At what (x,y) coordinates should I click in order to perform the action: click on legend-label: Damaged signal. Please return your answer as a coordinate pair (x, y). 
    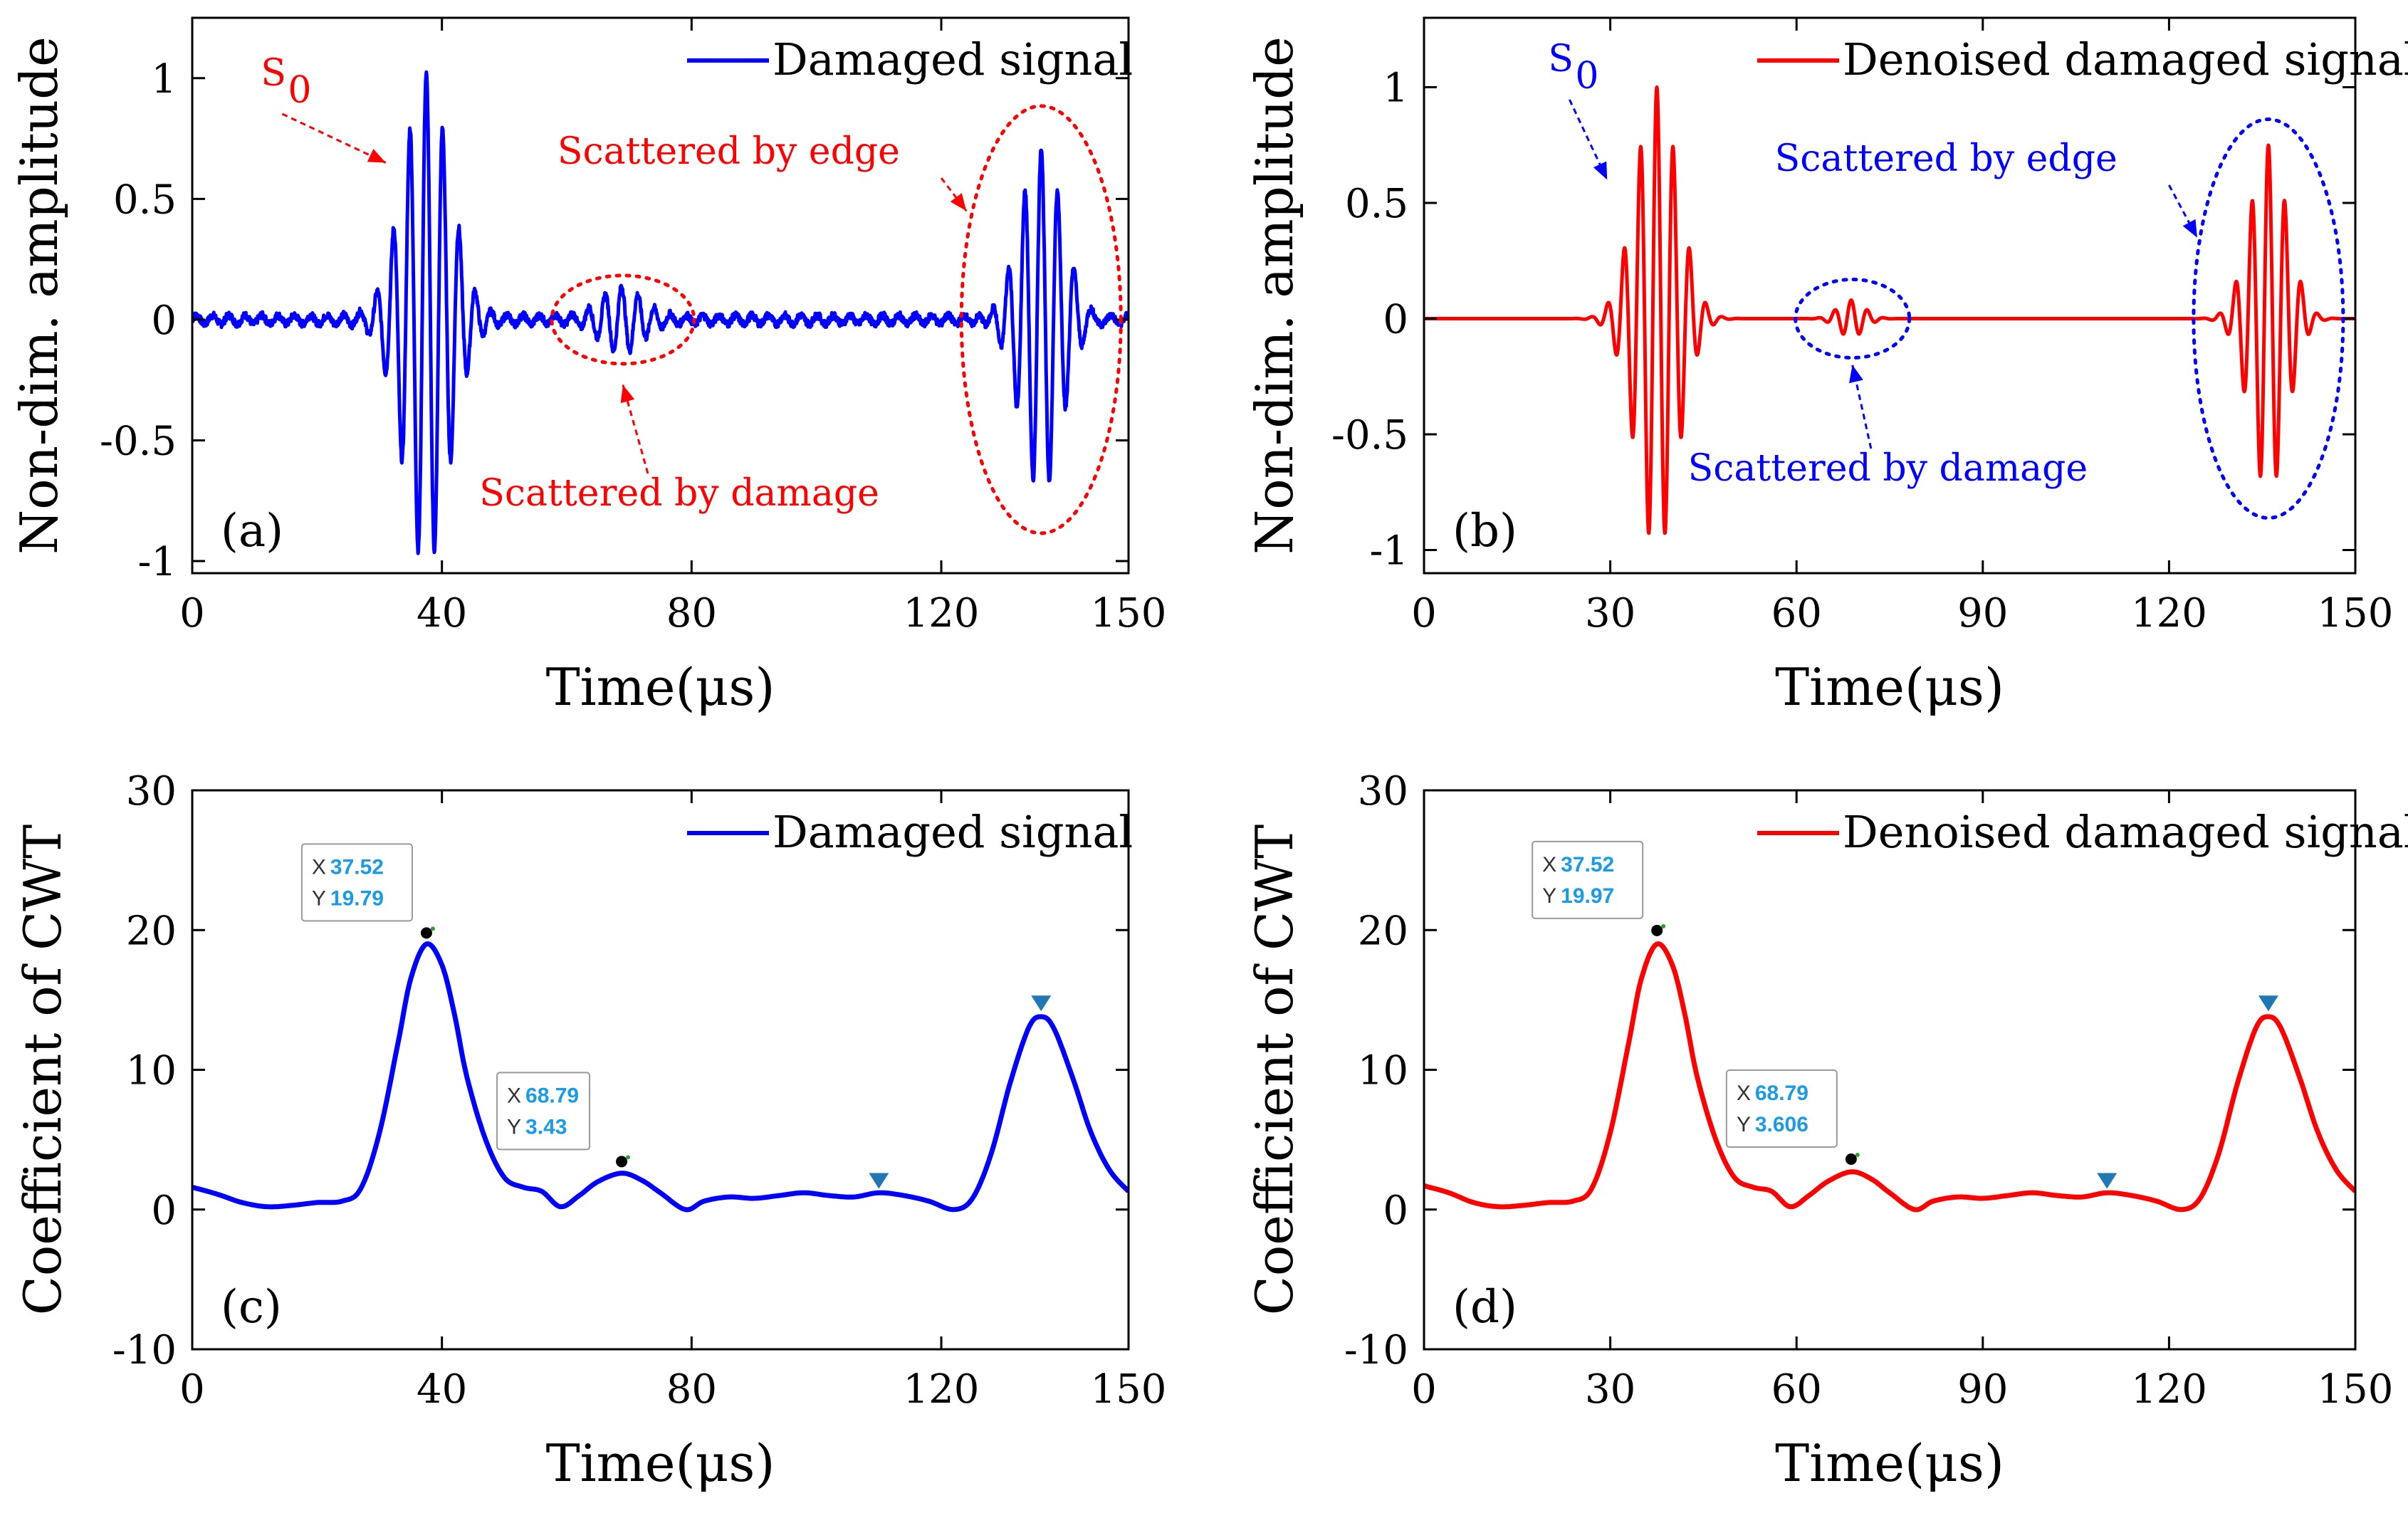
    Looking at the image, I should click on (953, 59).